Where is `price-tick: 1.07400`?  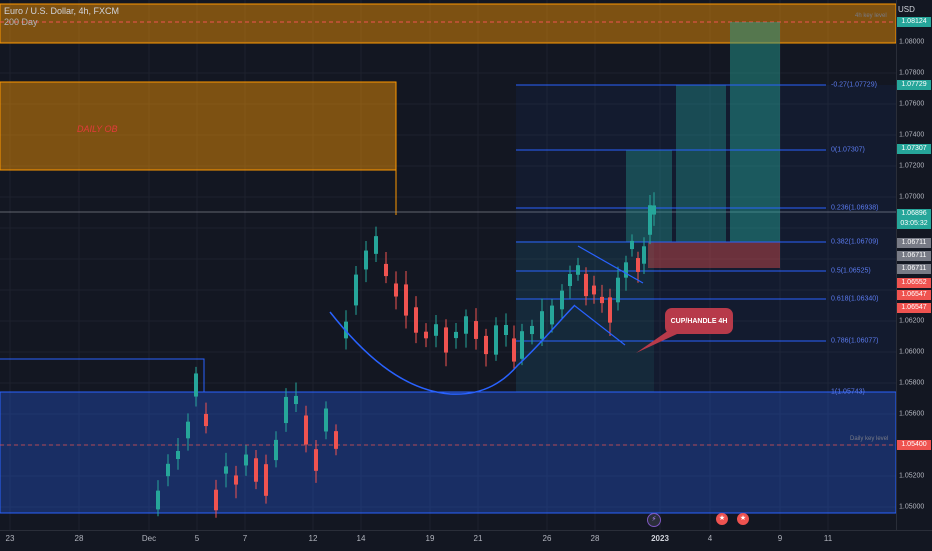
price-tick: 1.07400 is located at coordinates (912, 135).